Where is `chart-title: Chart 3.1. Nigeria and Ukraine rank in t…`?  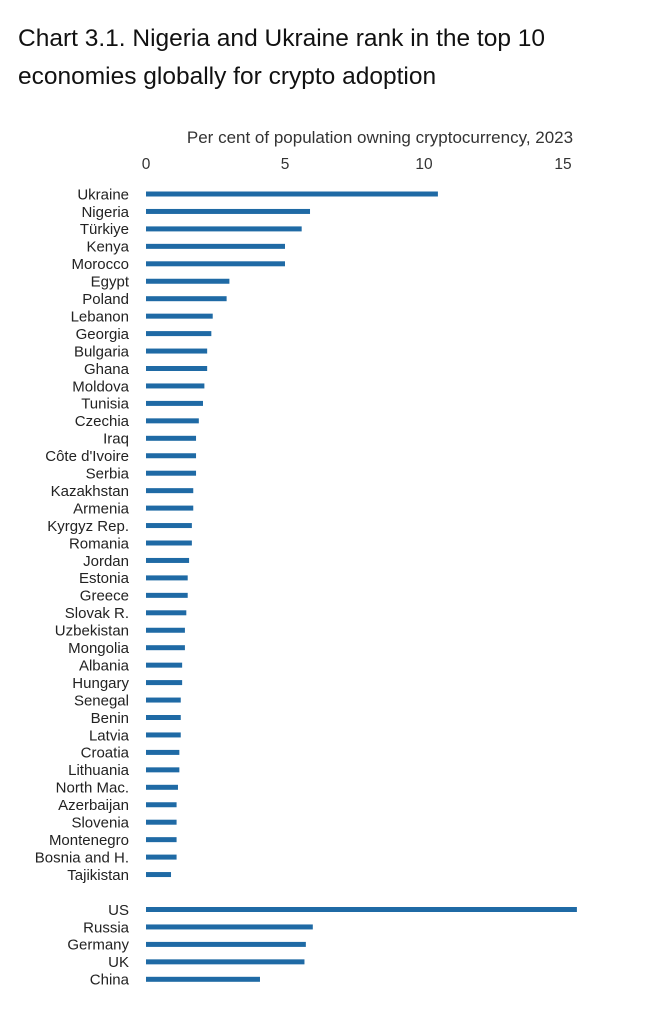 chart-title: Chart 3.1. Nigeria and Ukraine rank in t… is located at coordinates (282, 57).